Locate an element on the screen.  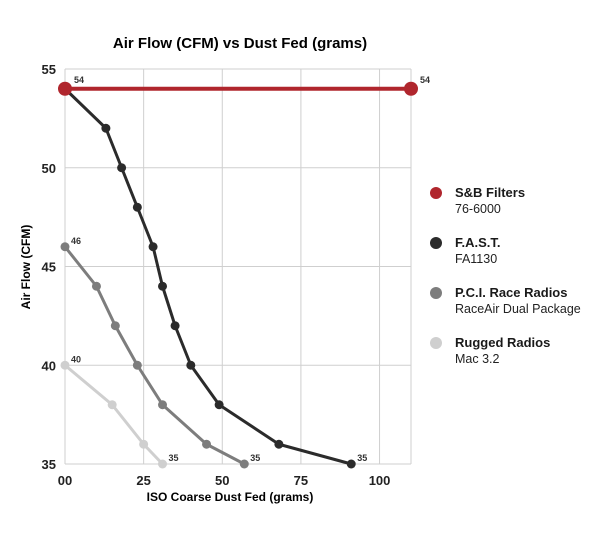
x-tick-label: 00 is located at coordinates (65, 480).